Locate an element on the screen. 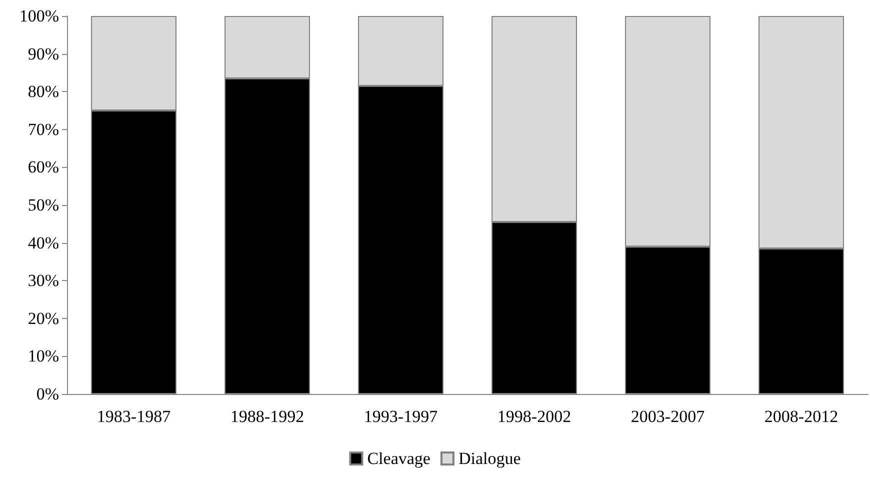  y-tick-label: 100% is located at coordinates (39, 16).